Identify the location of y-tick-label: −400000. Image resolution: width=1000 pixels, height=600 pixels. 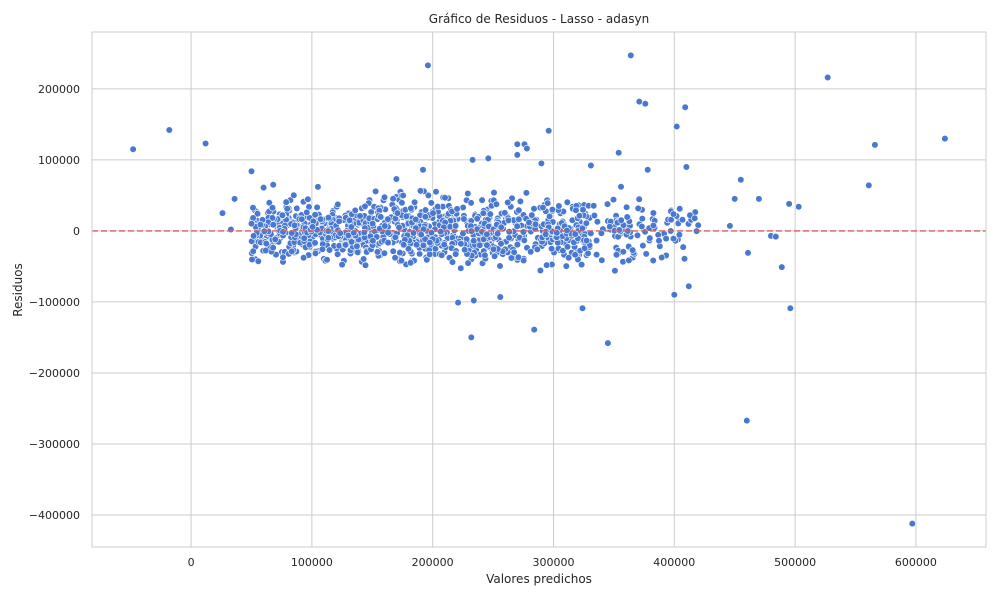
(54, 515).